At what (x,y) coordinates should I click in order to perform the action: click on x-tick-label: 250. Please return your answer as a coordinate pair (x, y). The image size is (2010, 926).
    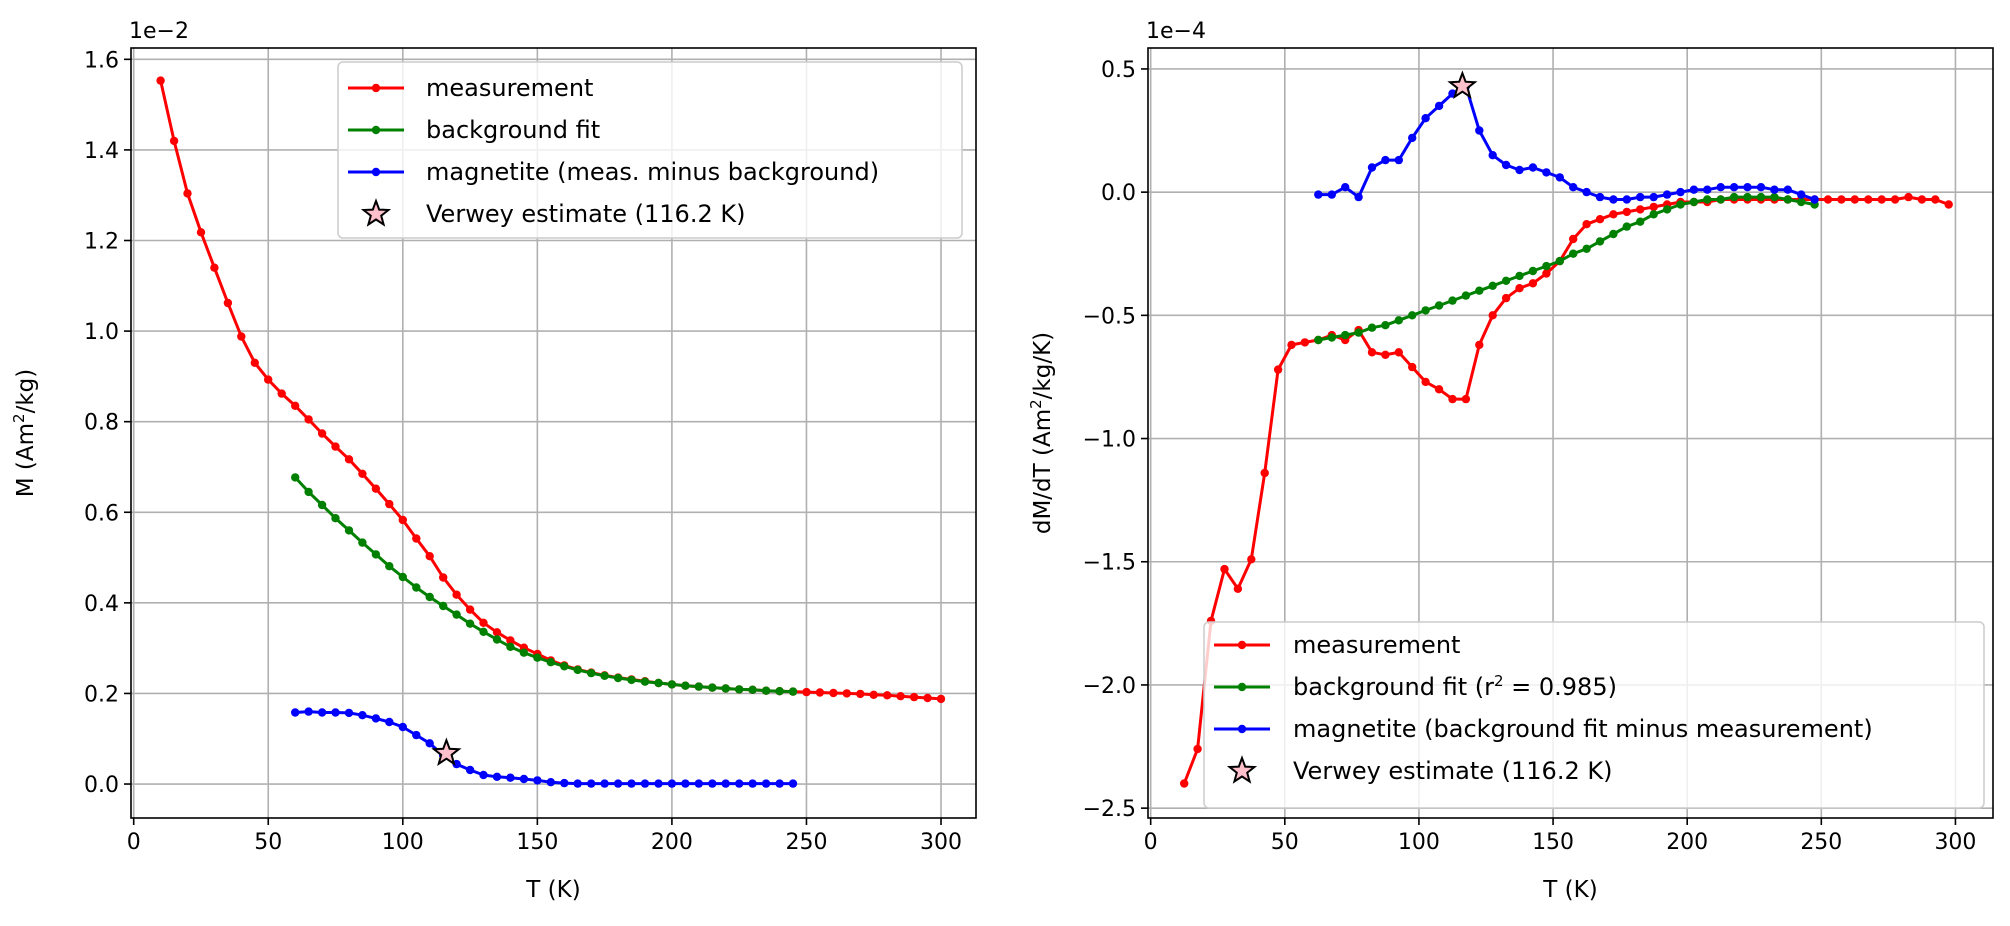
    Looking at the image, I should click on (1821, 842).